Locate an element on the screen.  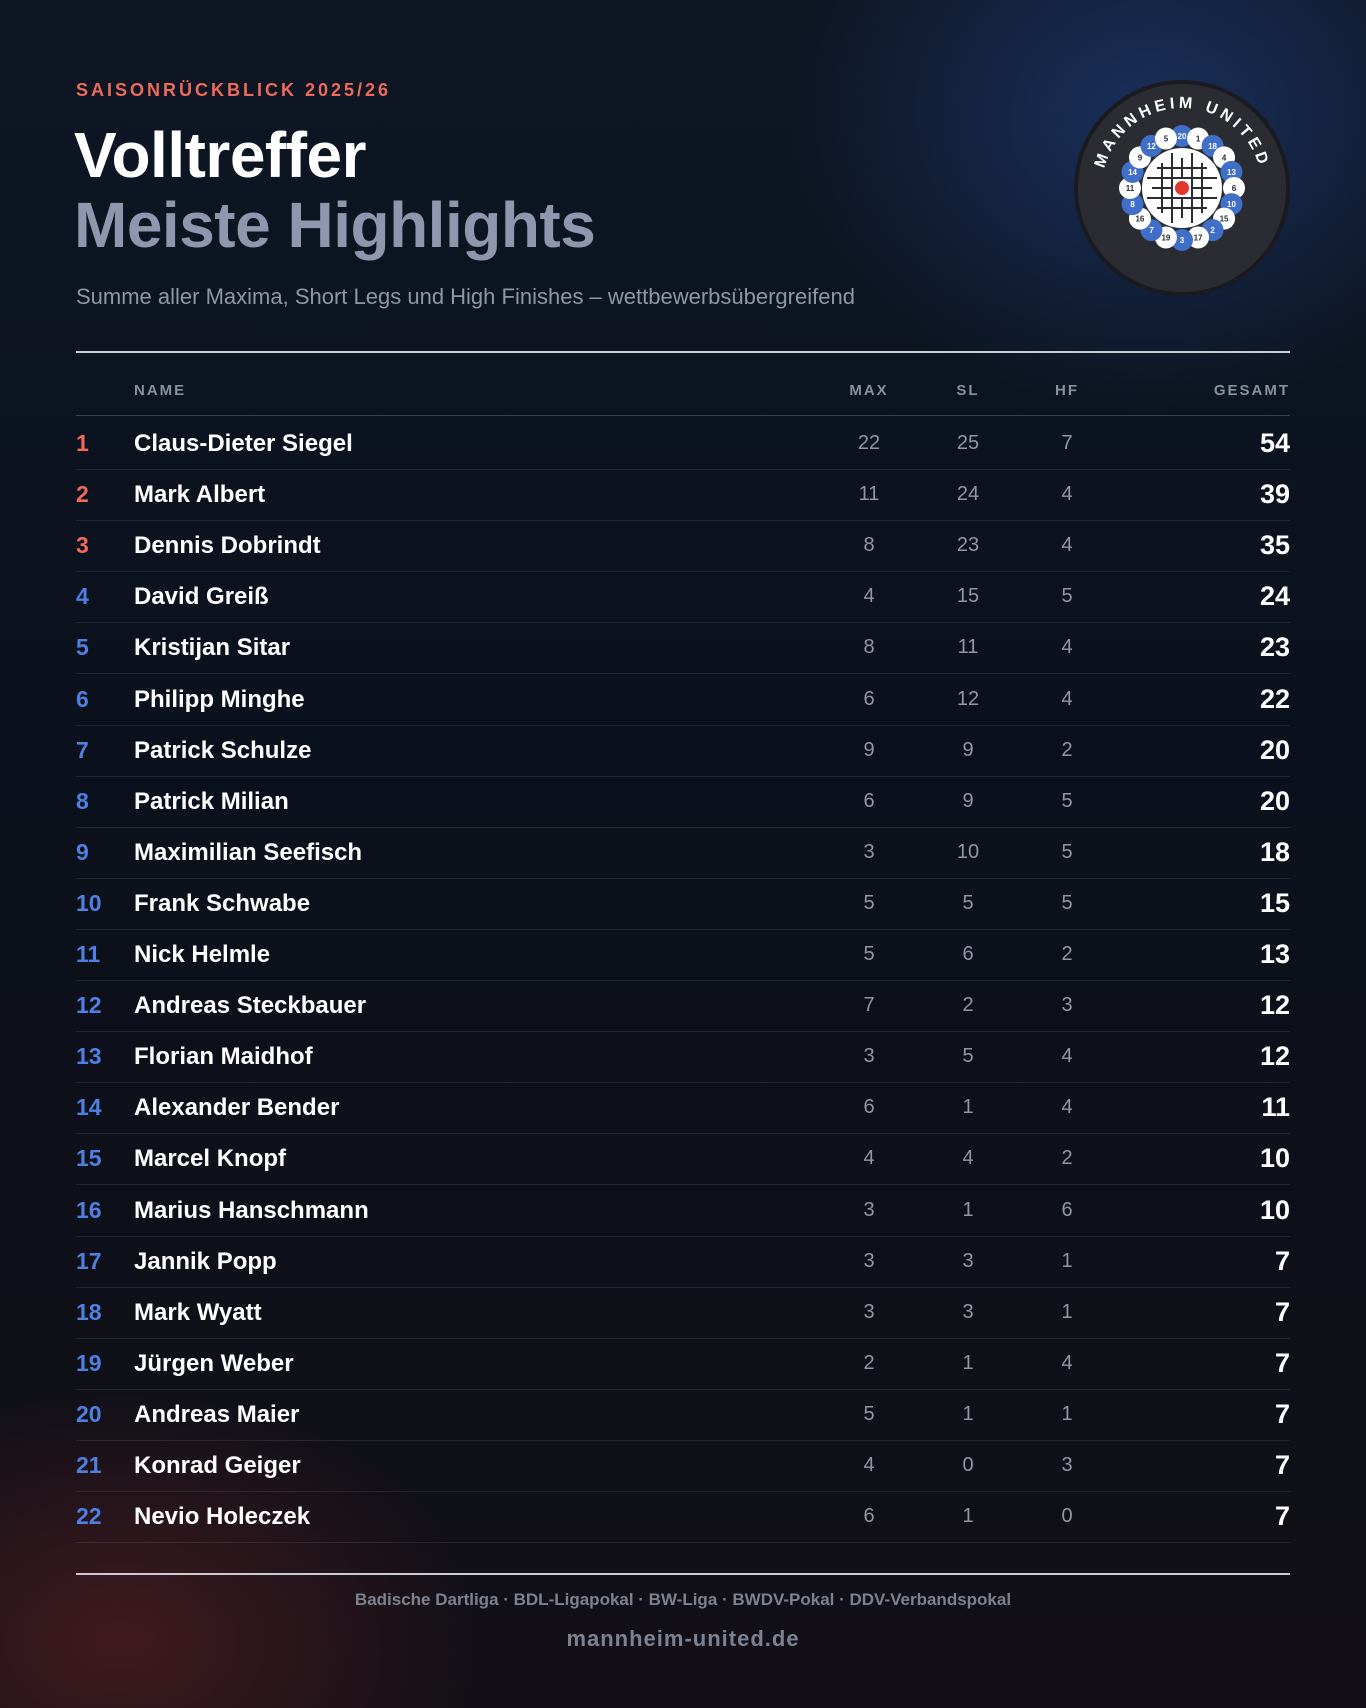
rank: 19 is located at coordinates (89, 1362).